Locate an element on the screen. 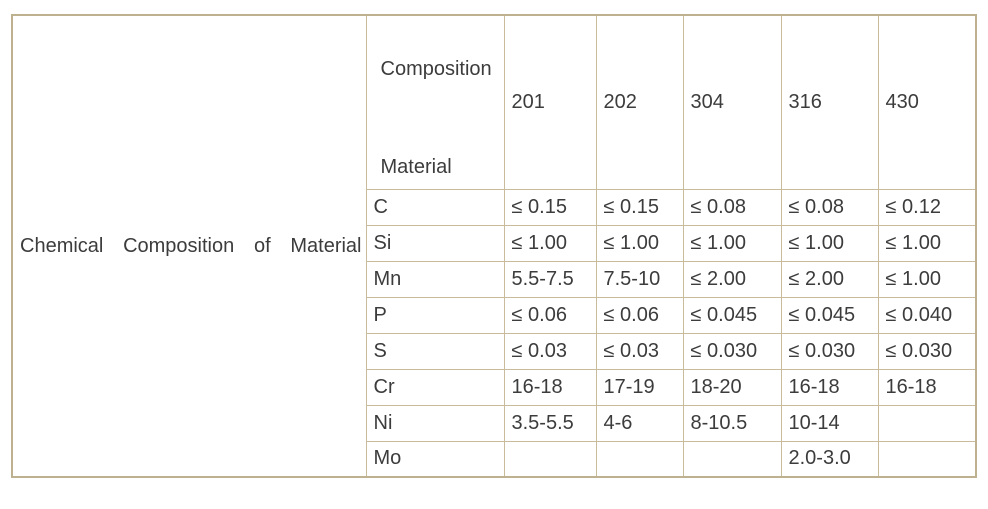  table-row-c: C ≤ 0.15 ≤ 0.15 ≤ 0.08 ≤ 0.08 ≤ 0.12 is located at coordinates (494, 207).